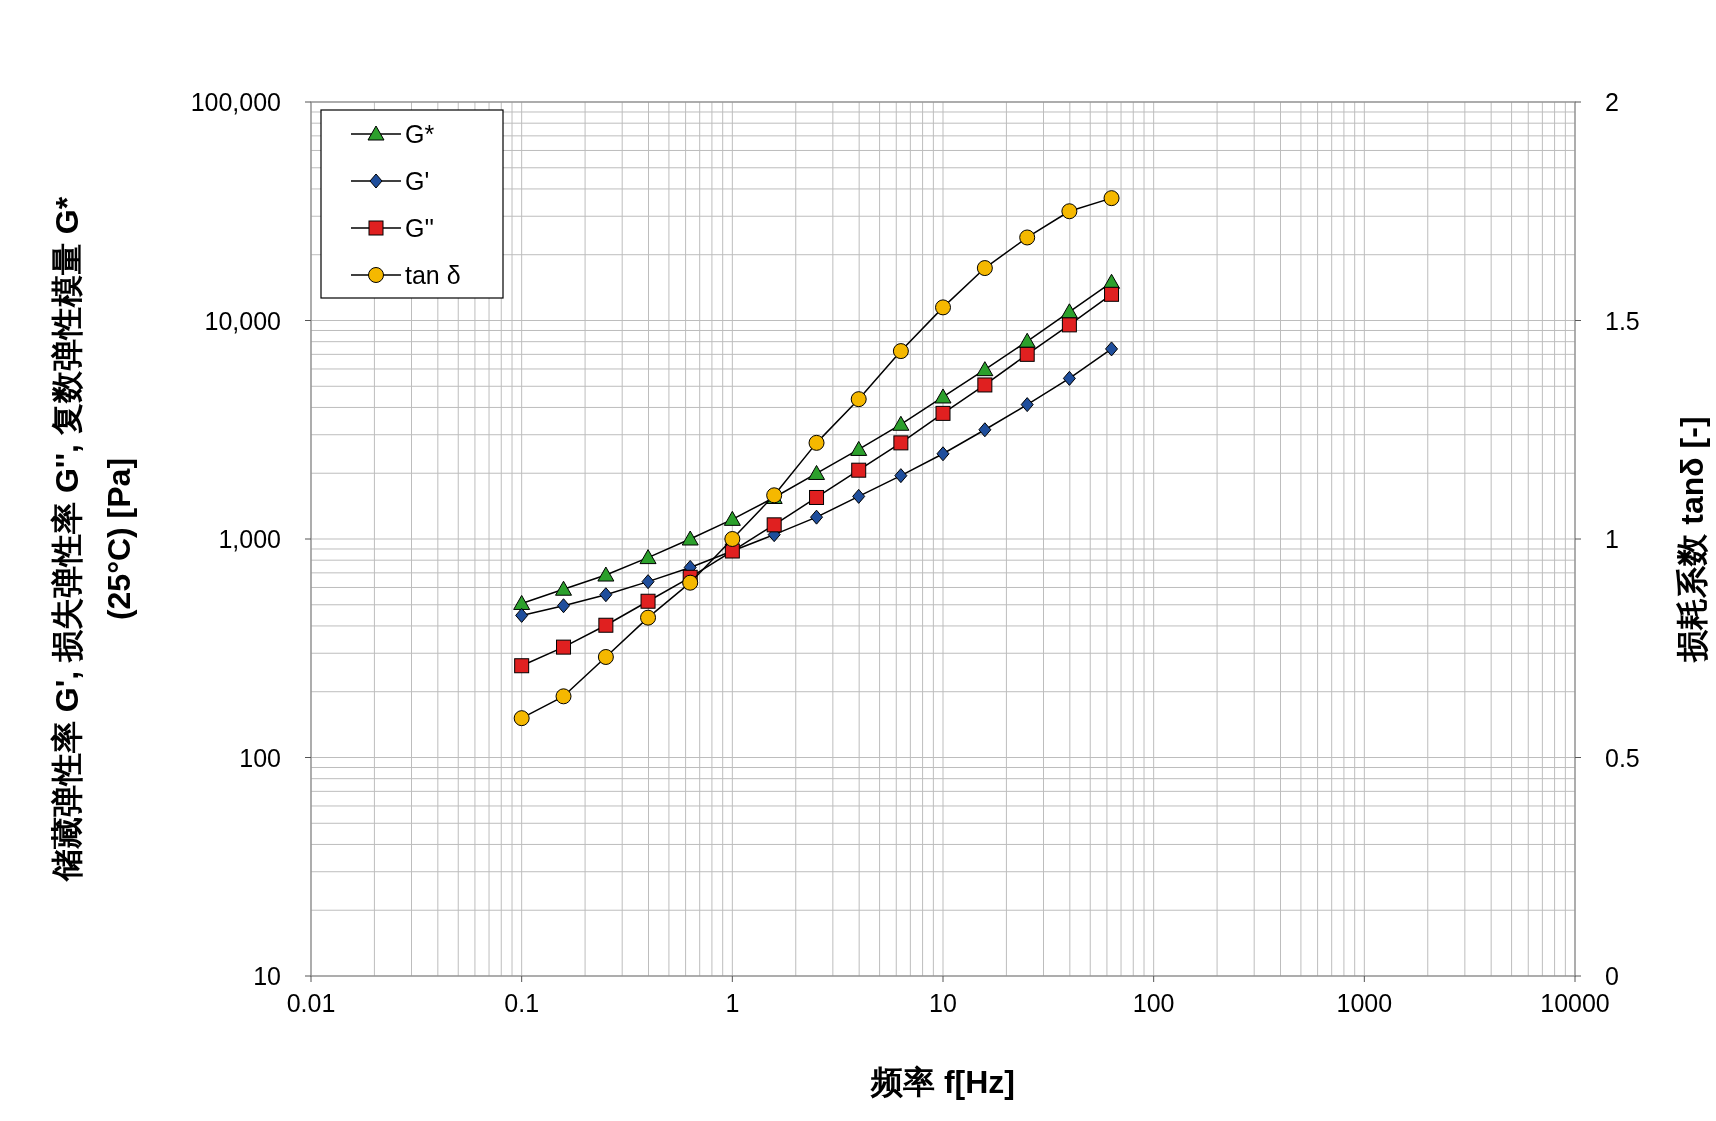 Image resolution: width=1716 pixels, height=1121 pixels. What do you see at coordinates (732, 1003) in the screenshot?
I see `x-tick-label: 1` at bounding box center [732, 1003].